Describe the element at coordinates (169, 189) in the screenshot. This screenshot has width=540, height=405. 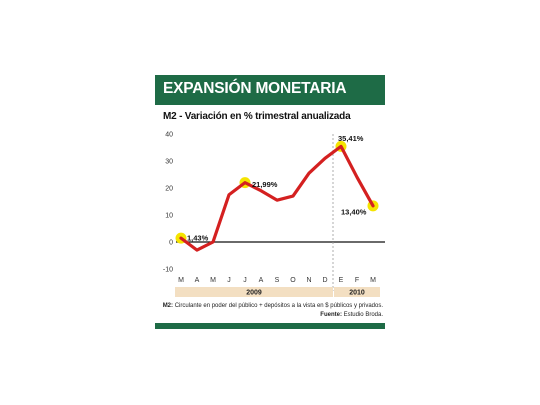
I see `y-tick-label: 20` at that location.